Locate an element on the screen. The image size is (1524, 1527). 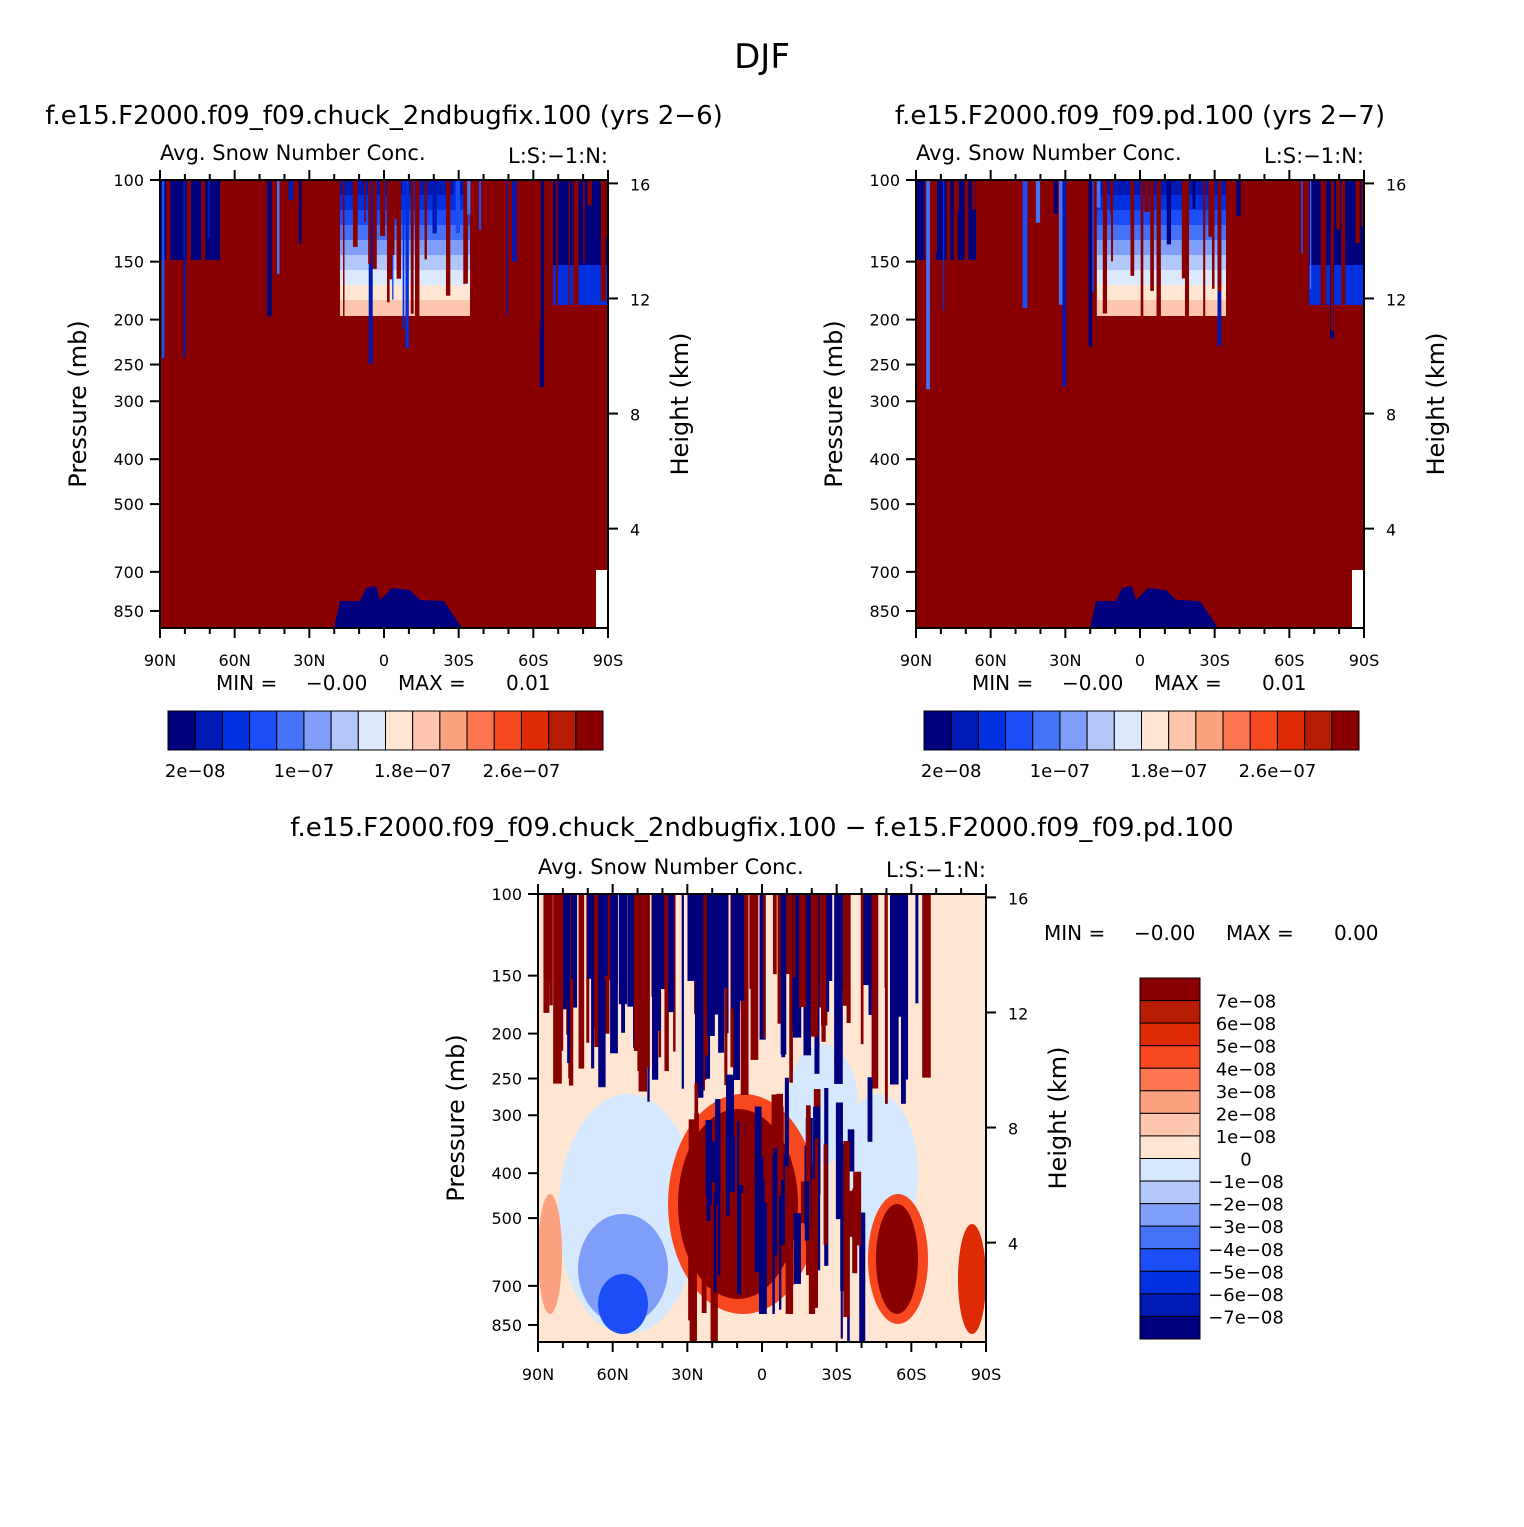
y-tick-label: 200 is located at coordinates (506, 1034).